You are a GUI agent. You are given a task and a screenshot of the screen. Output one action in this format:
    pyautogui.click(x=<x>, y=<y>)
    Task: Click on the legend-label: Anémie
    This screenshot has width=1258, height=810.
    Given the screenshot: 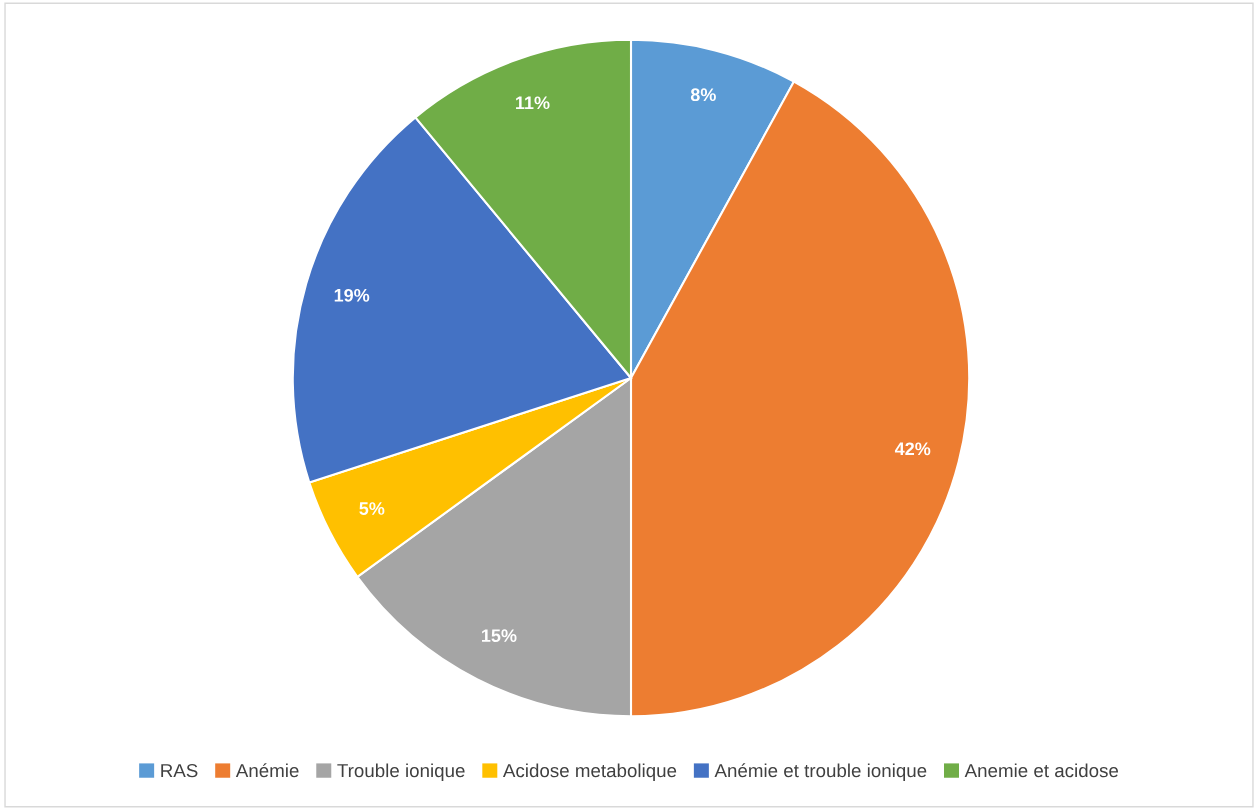 What is the action you would take?
    pyautogui.click(x=267, y=770)
    